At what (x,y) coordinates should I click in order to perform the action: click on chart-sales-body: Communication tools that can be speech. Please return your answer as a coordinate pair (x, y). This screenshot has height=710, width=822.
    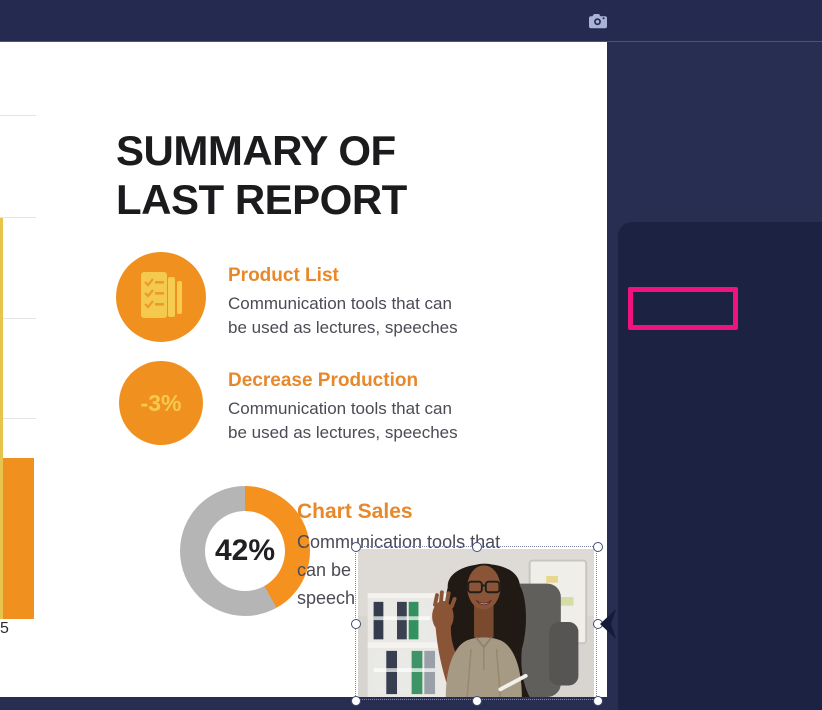
    Looking at the image, I should click on (399, 570).